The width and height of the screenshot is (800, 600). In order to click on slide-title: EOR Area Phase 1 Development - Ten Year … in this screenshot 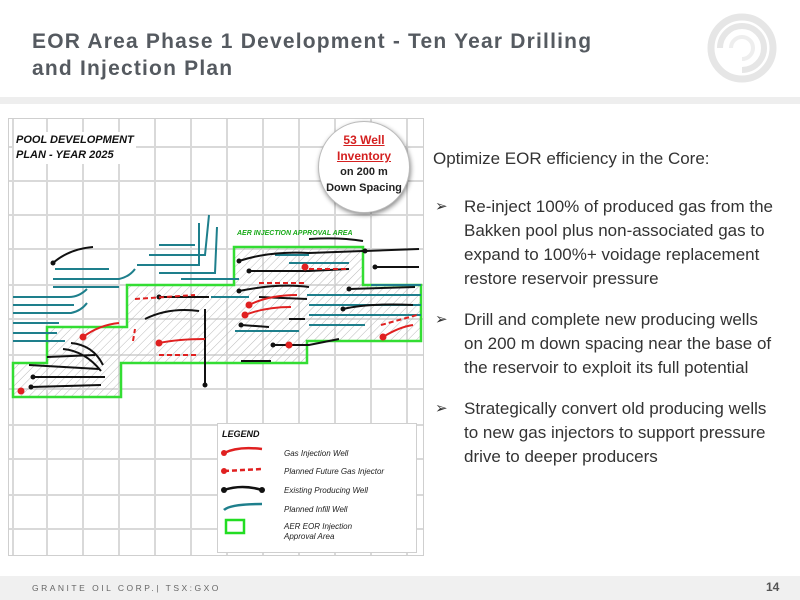, I will do `click(352, 55)`.